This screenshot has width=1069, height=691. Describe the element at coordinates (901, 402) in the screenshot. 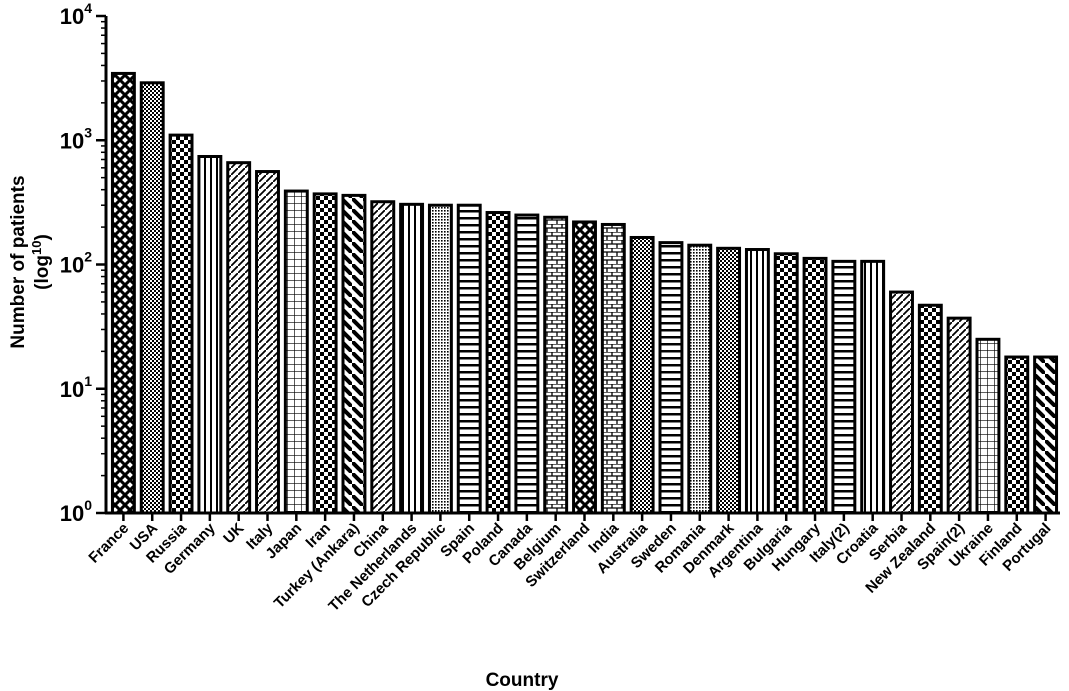

I see `bar-serbia` at that location.